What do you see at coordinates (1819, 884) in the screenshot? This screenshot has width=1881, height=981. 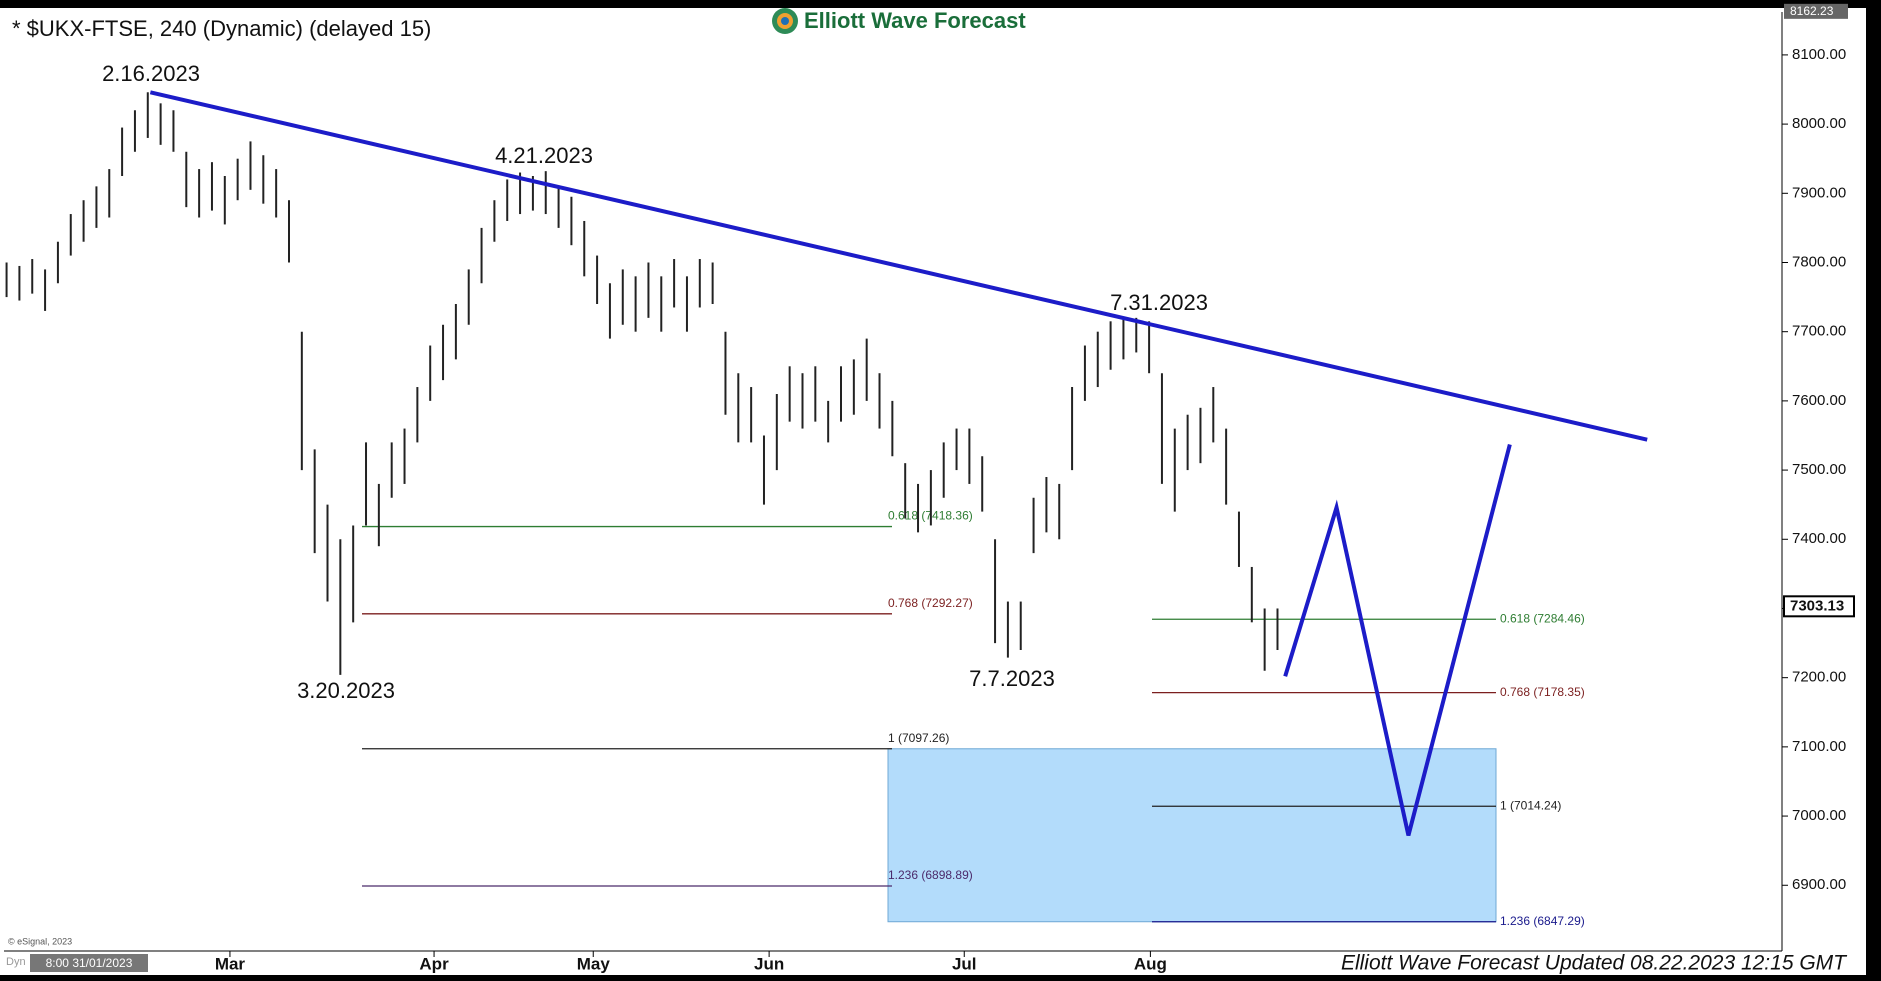 I see `y-tick-label: 6900.00` at bounding box center [1819, 884].